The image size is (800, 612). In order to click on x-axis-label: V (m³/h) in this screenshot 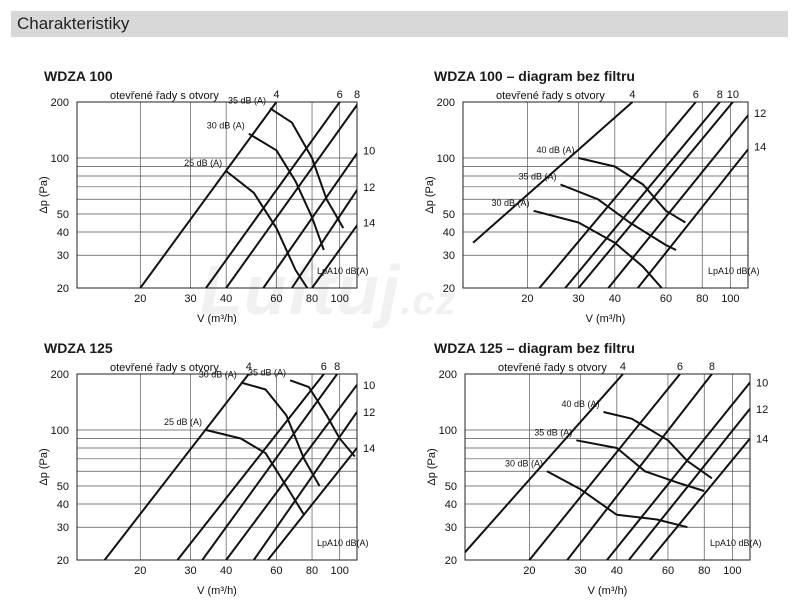, I will do `click(217, 591)`.